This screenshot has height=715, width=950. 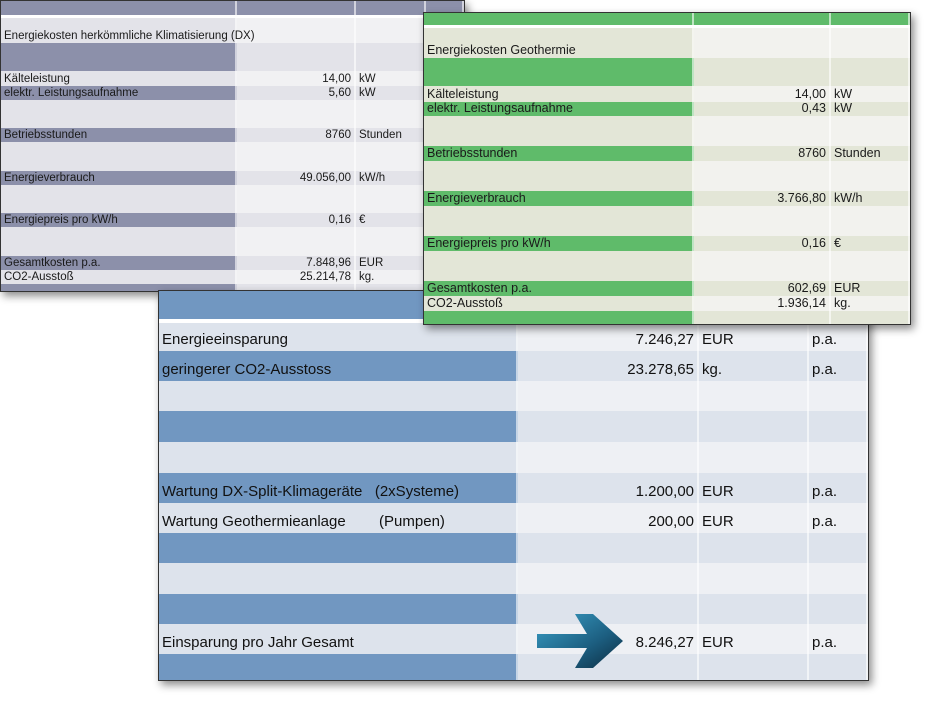 What do you see at coordinates (608, 518) in the screenshot?
I see `value-cell: 200,00` at bounding box center [608, 518].